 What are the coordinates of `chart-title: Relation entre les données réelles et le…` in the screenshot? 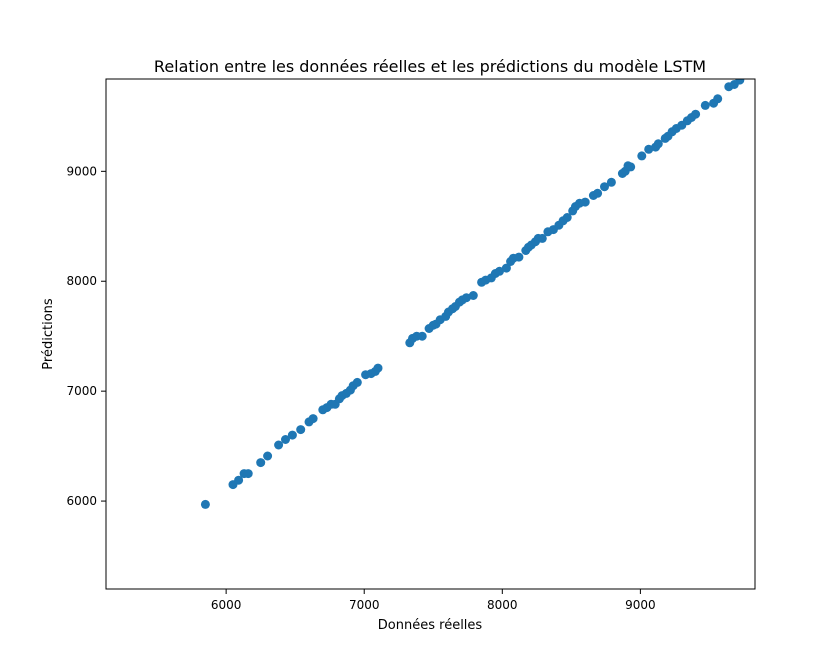 It's located at (430, 66).